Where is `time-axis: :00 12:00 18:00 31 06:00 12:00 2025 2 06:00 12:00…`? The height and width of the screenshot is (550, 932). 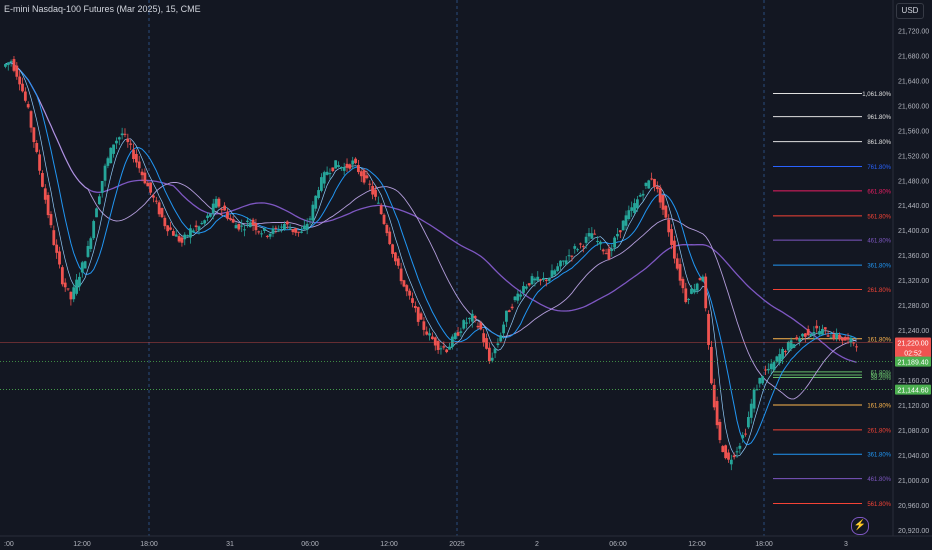
time-axis: :00 12:00 18:00 31 06:00 12:00 2025 2 06:00 12:00… is located at coordinates (426, 544).